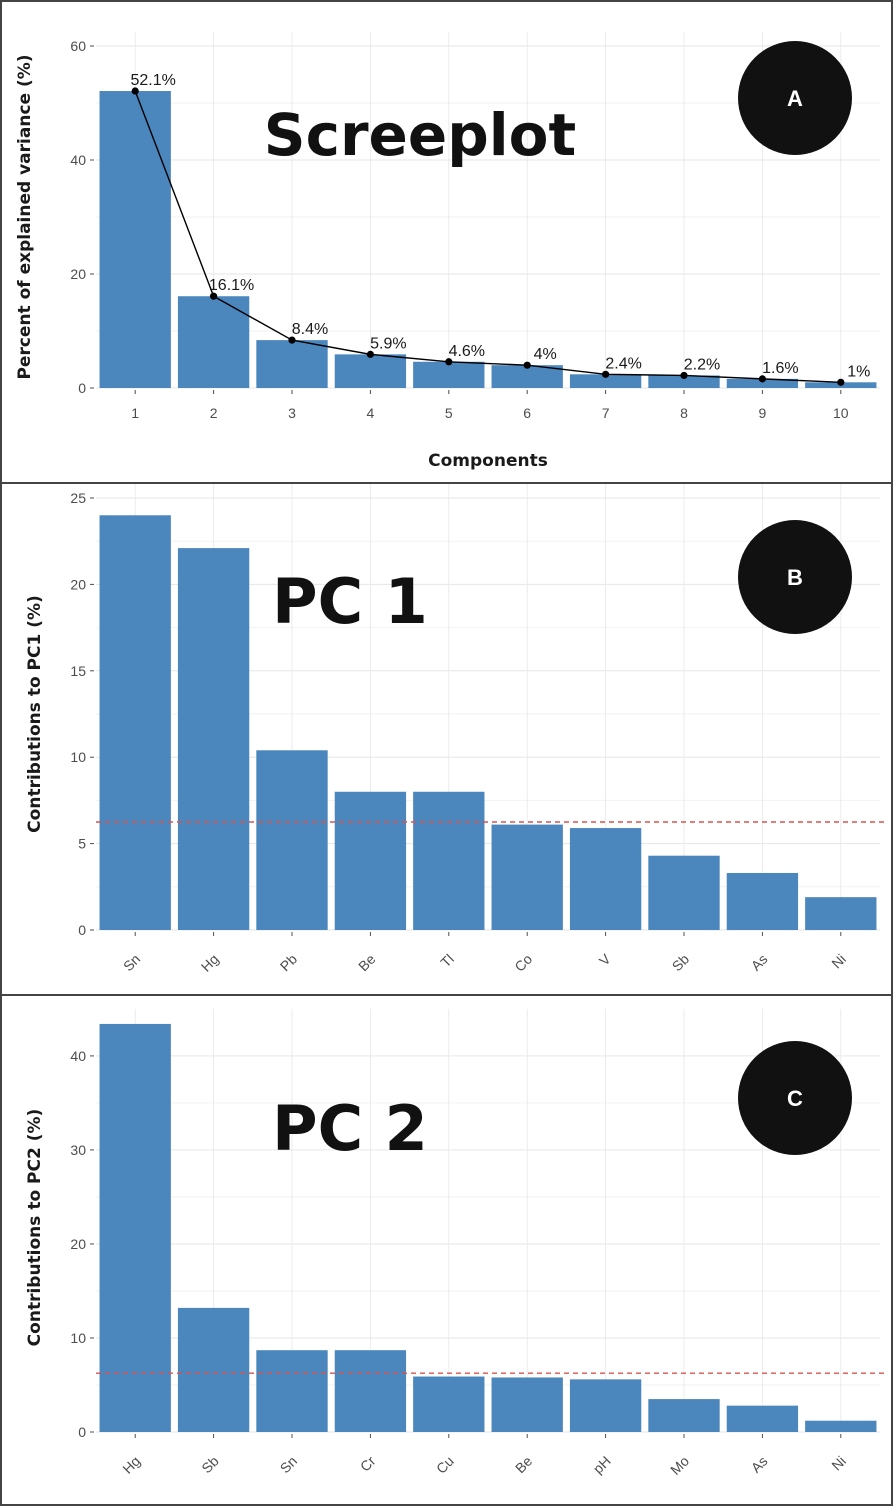 The height and width of the screenshot is (1506, 893). Describe the element at coordinates (623, 363) in the screenshot. I see `data-label: 2.4%` at that location.